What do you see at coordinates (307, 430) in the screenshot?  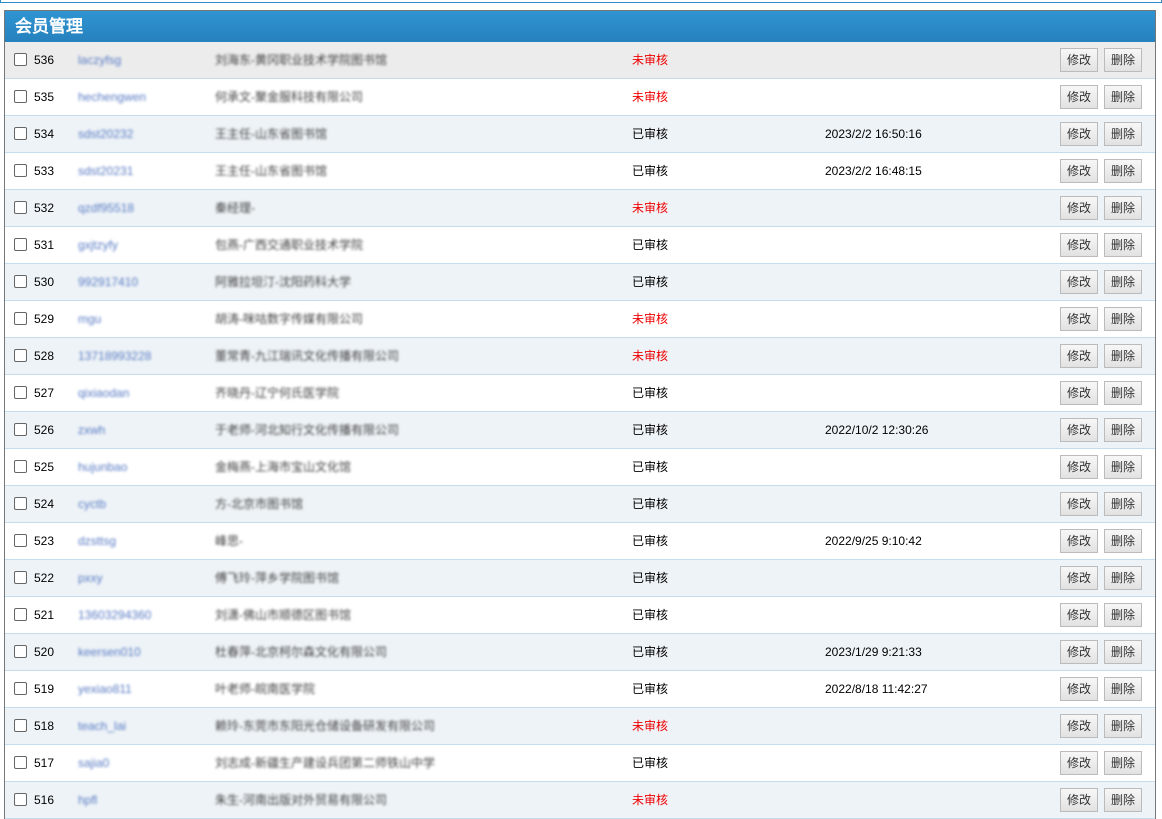 I see `member-name: 于老师-河北知行文化传播有限公司` at bounding box center [307, 430].